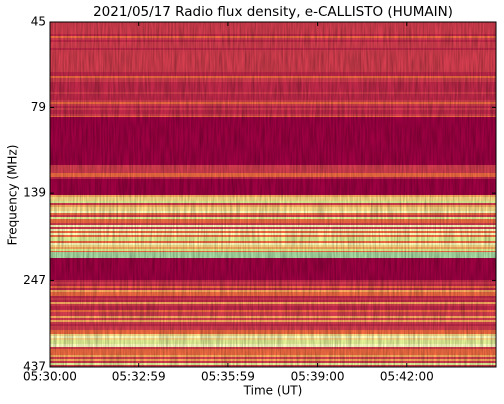 Image resolution: width=504 pixels, height=404 pixels. Describe the element at coordinates (38, 22) in the screenshot. I see `y-tick-label: 45` at that location.